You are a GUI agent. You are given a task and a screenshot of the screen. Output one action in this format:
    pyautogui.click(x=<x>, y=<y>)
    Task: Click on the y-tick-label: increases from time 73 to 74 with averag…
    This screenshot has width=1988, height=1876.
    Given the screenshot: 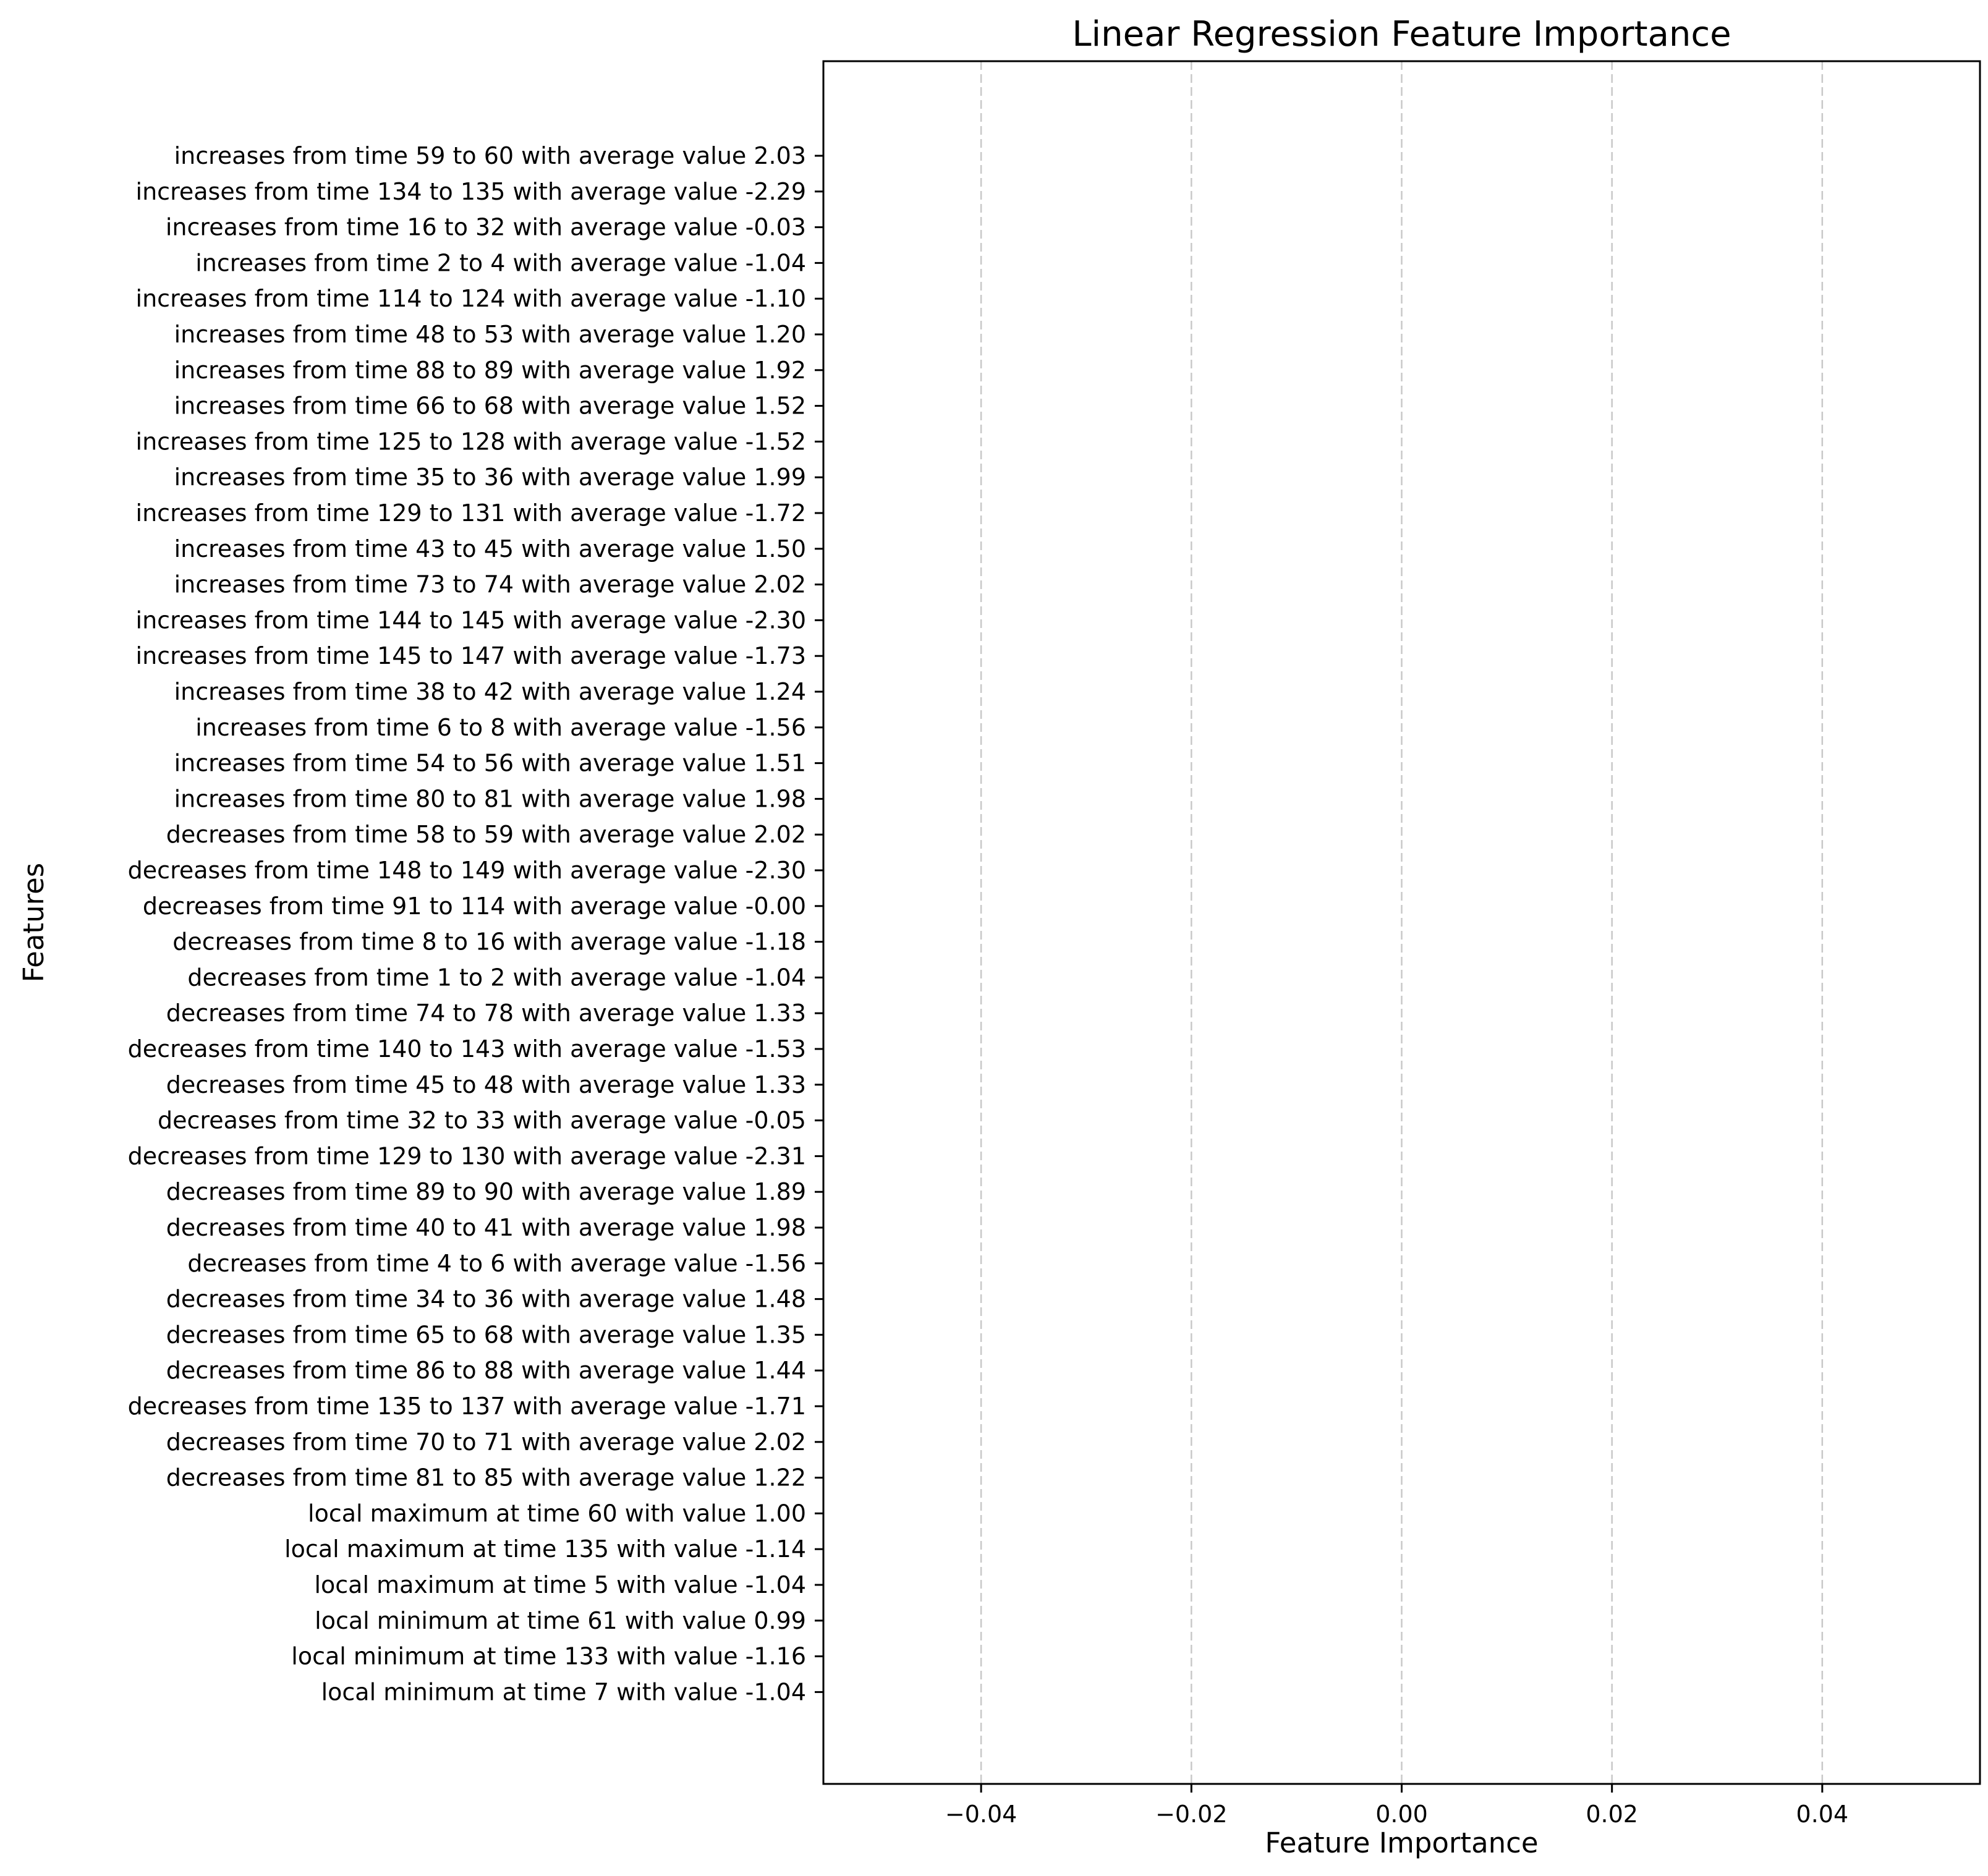 What is the action you would take?
    pyautogui.click(x=490, y=584)
    